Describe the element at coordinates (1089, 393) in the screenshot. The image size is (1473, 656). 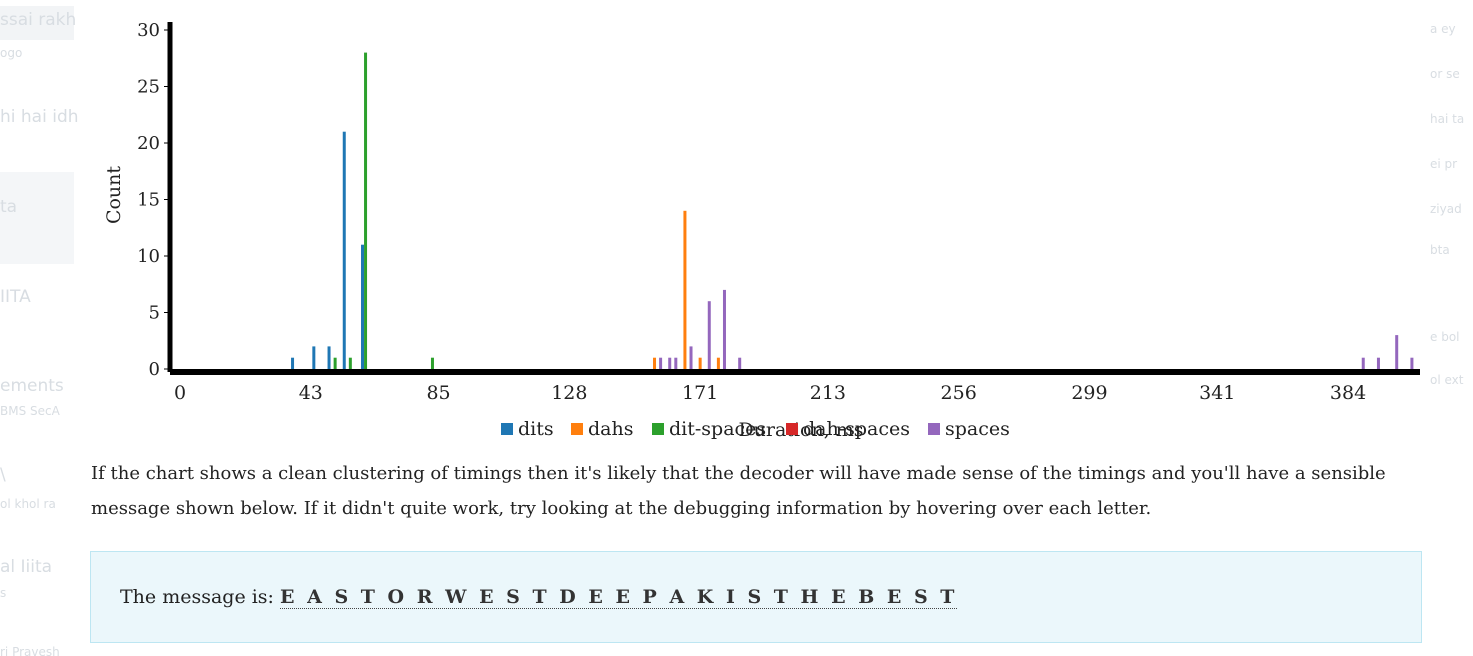
I see `x-tick-label: 299` at that location.